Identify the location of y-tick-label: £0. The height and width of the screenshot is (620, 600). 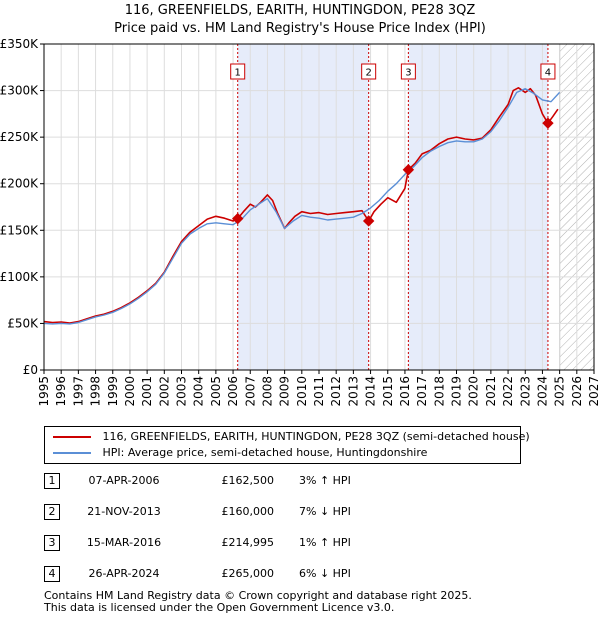
(30, 370).